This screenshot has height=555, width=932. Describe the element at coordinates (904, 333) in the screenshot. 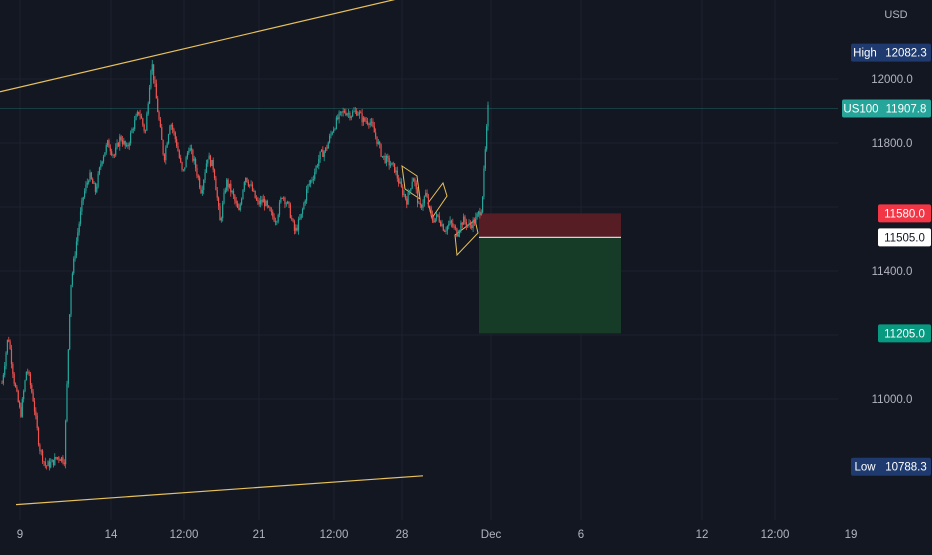

I see `target-price-badge-bg` at that location.